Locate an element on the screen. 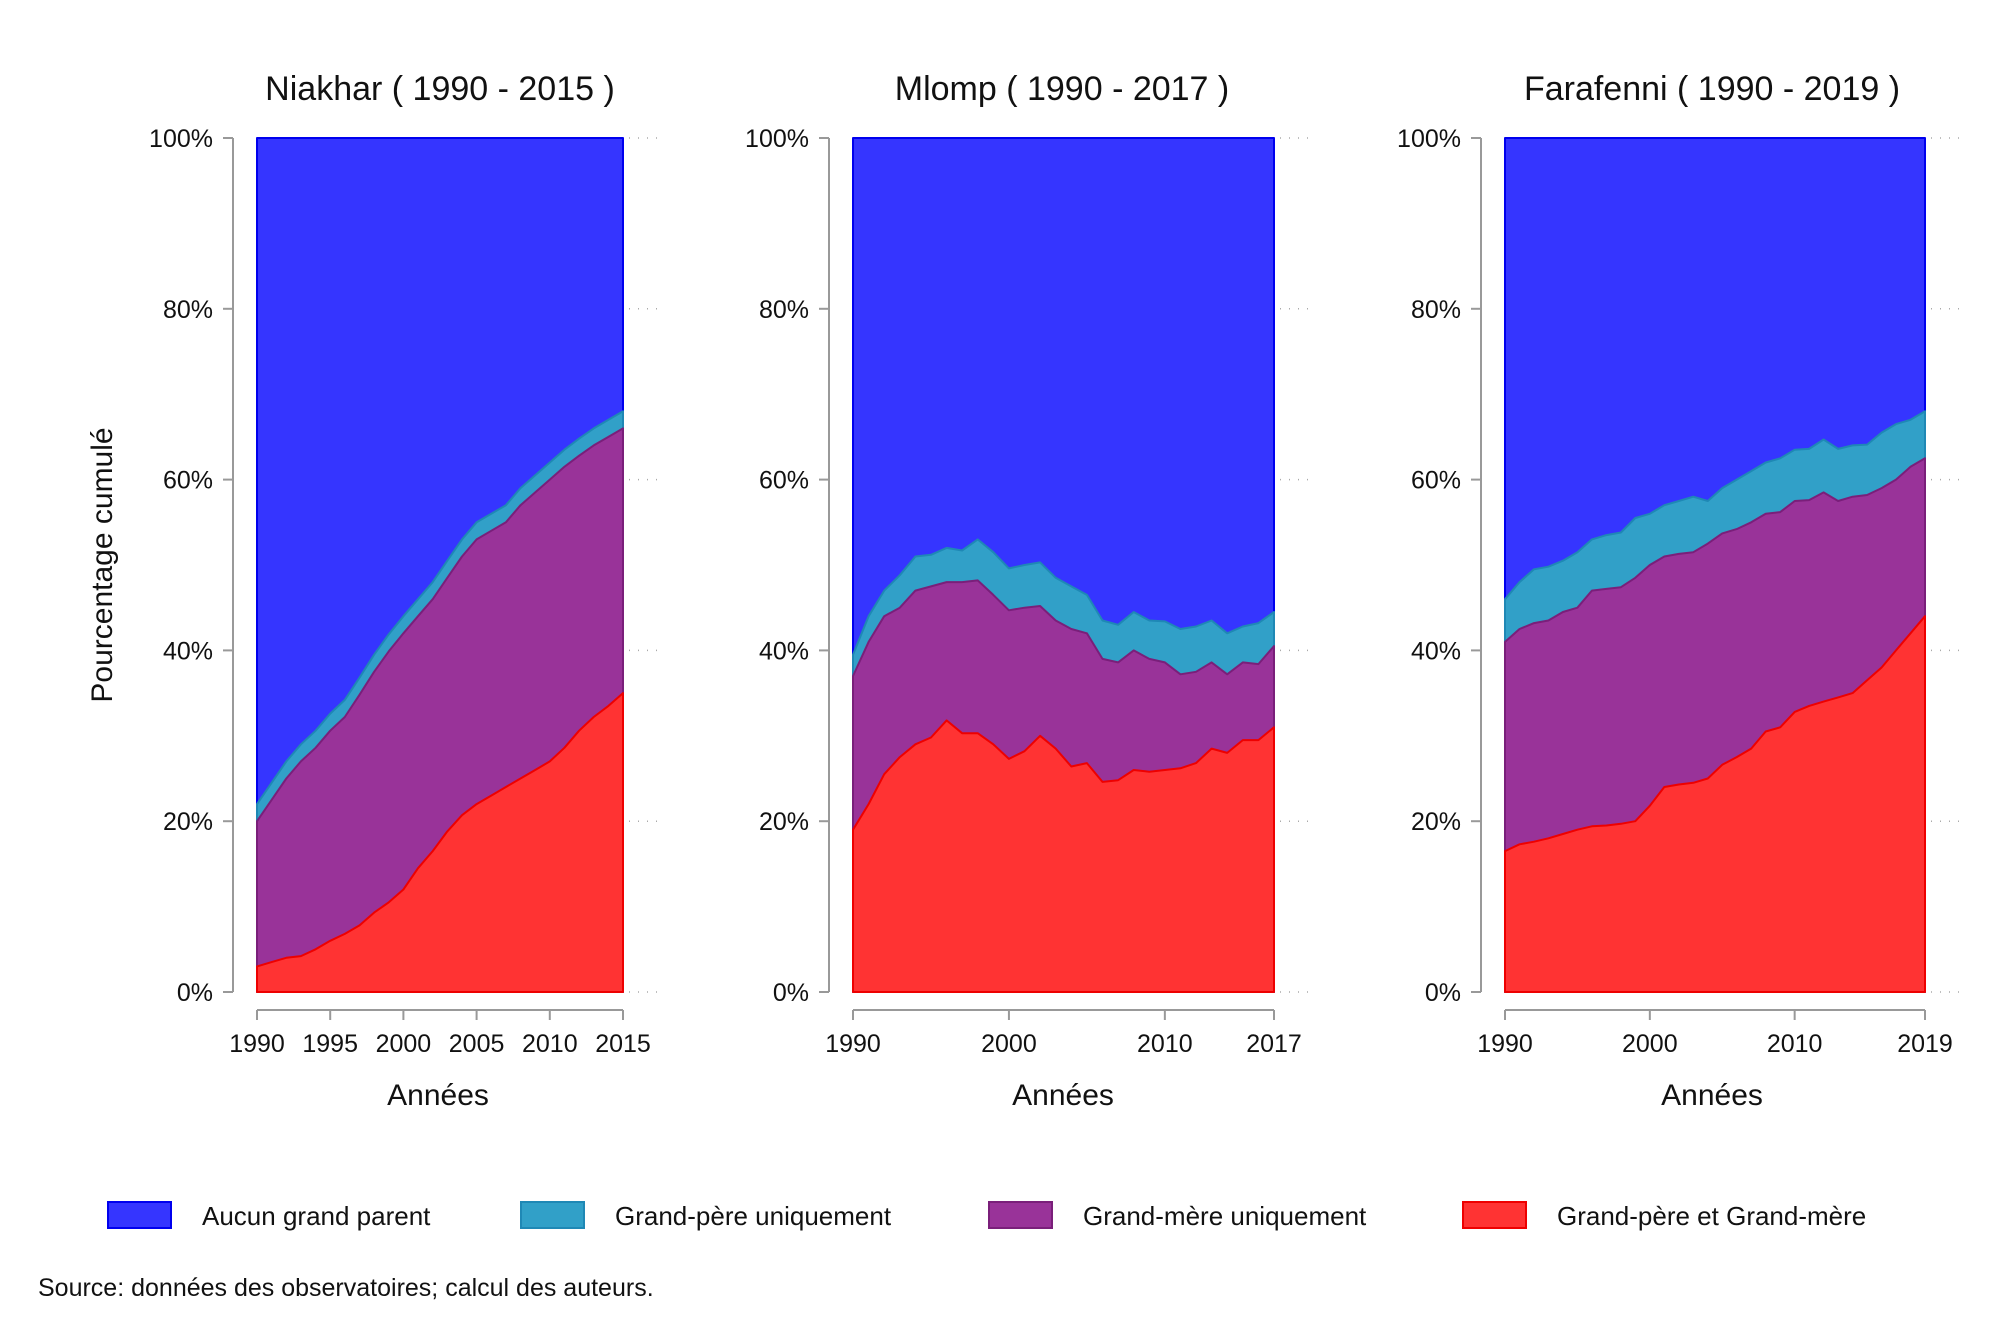 This screenshot has height=1333, width=2000. panel-title: Mlomp ( 1990 - 2017 ) is located at coordinates (1062, 89).